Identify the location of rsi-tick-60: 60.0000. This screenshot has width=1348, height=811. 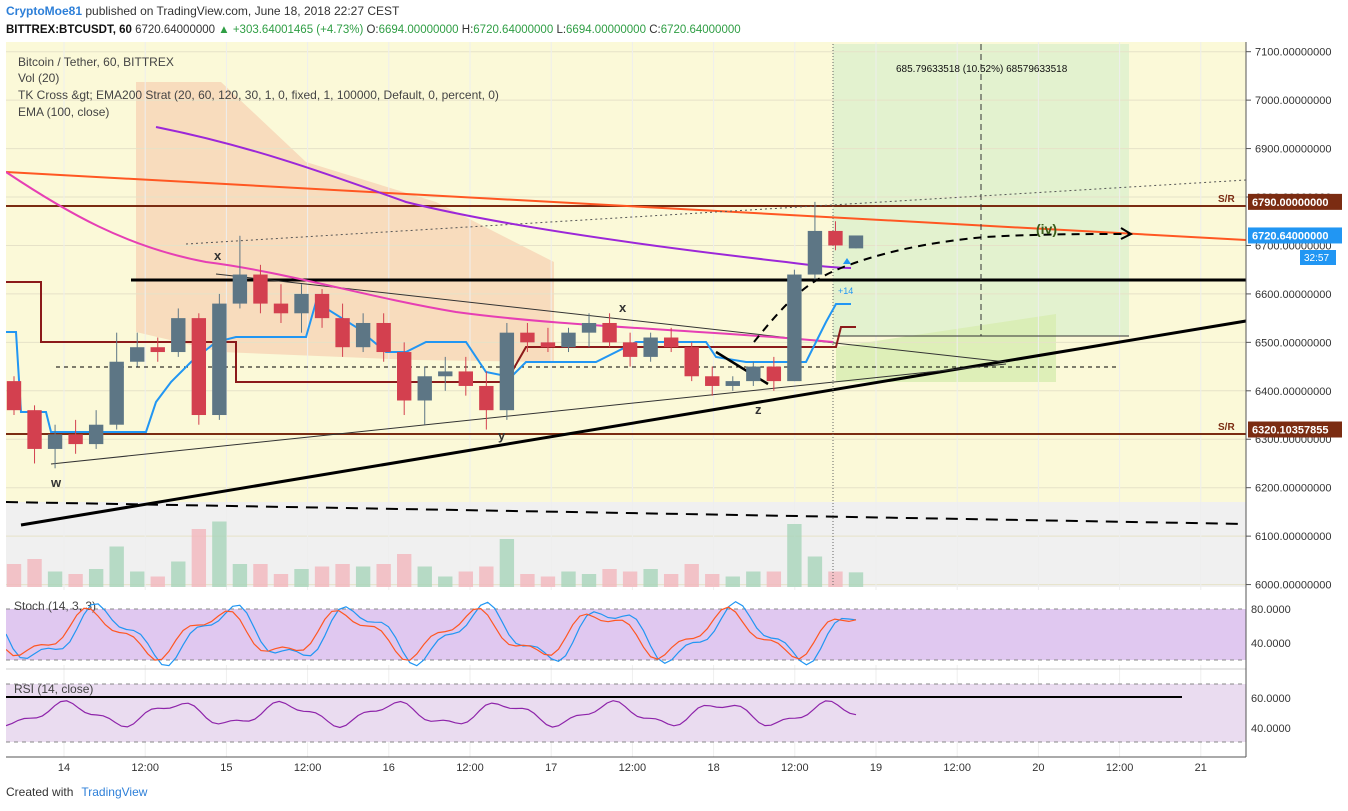
(1271, 699).